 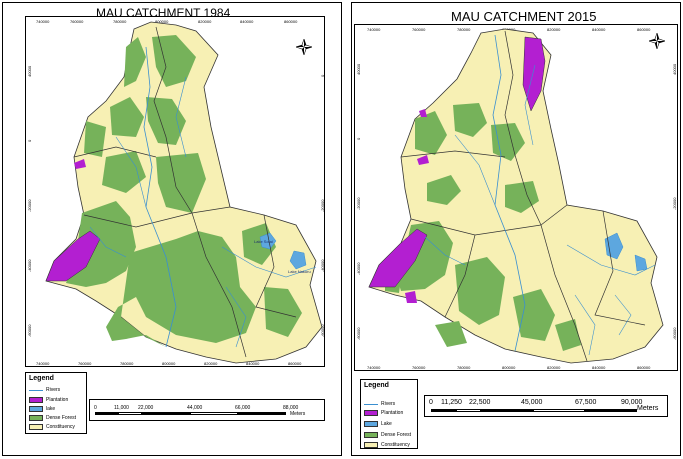 What do you see at coordinates (632, 402) in the screenshot?
I see `scale-label: 90,000` at bounding box center [632, 402].